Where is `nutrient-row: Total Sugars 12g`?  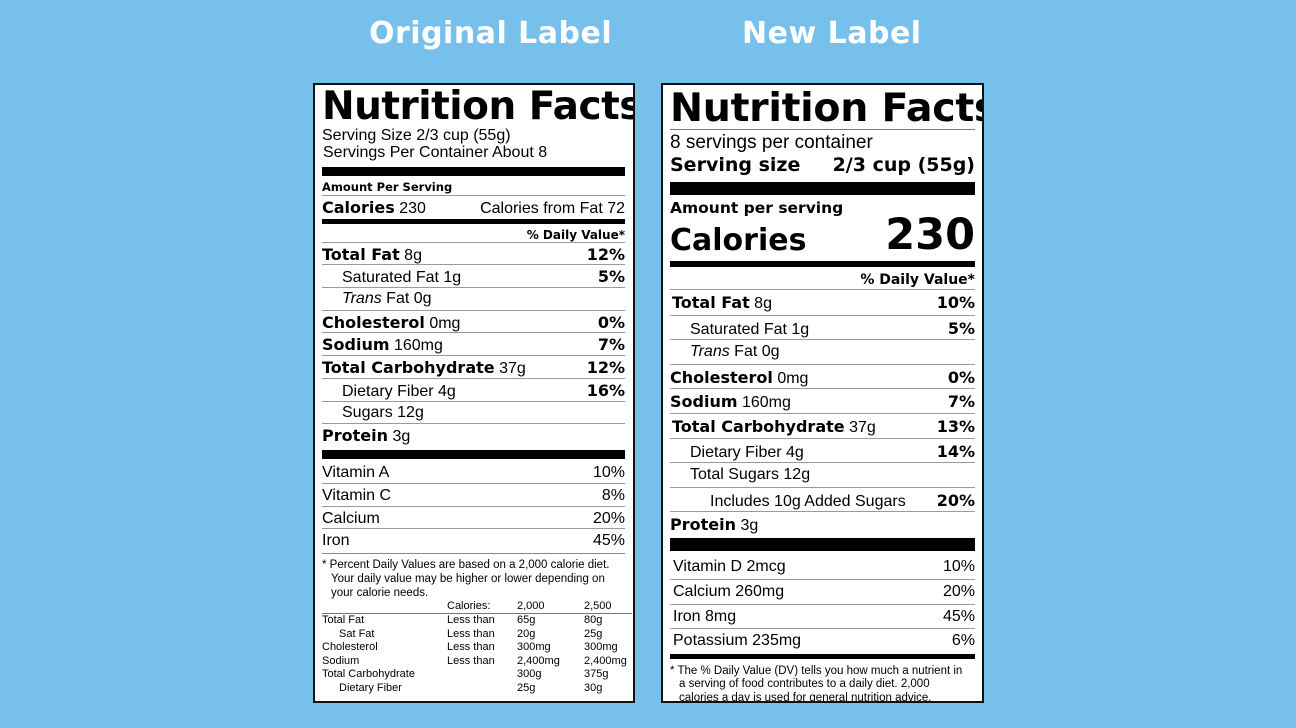
nutrient-row: Total Sugars 12g is located at coordinates (822, 474).